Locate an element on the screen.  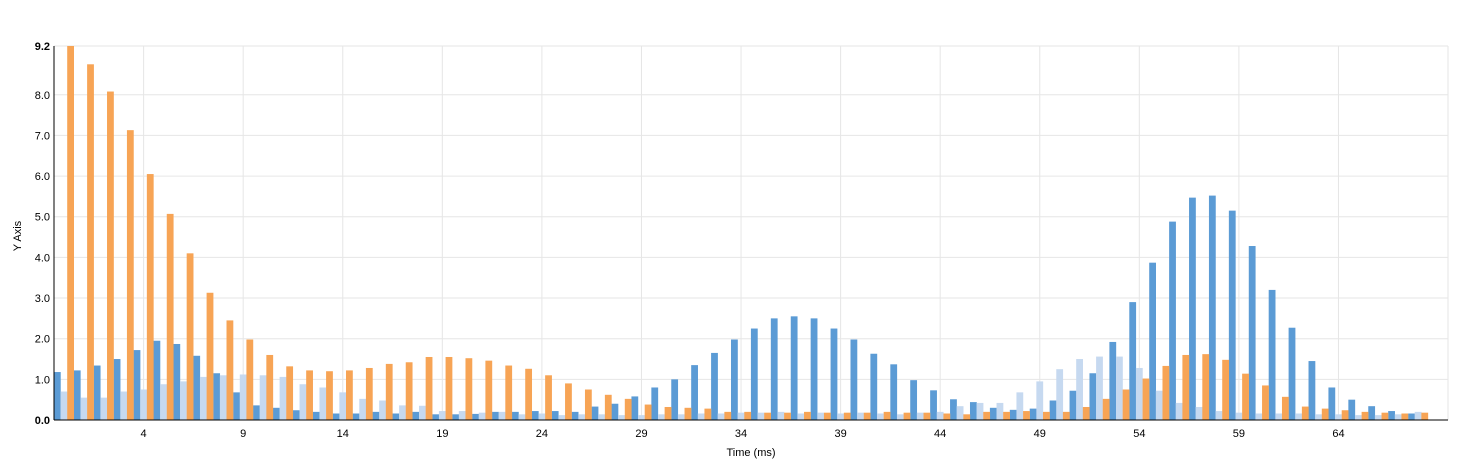
y-tick-label: 3.0 is located at coordinates (42, 299).